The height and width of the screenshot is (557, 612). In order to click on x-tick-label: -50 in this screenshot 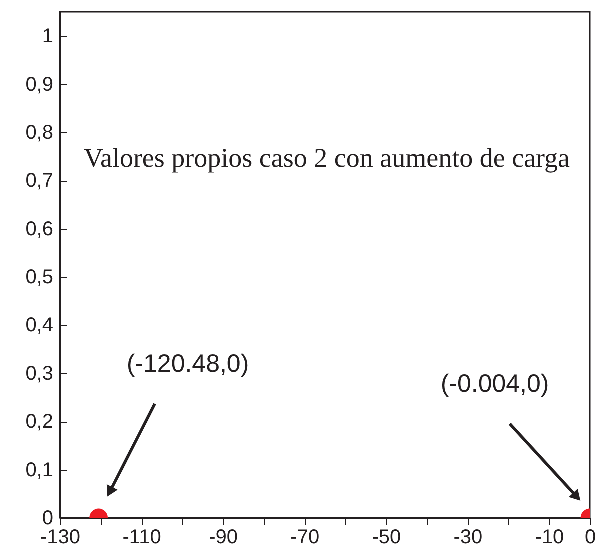, I will do `click(387, 537)`.